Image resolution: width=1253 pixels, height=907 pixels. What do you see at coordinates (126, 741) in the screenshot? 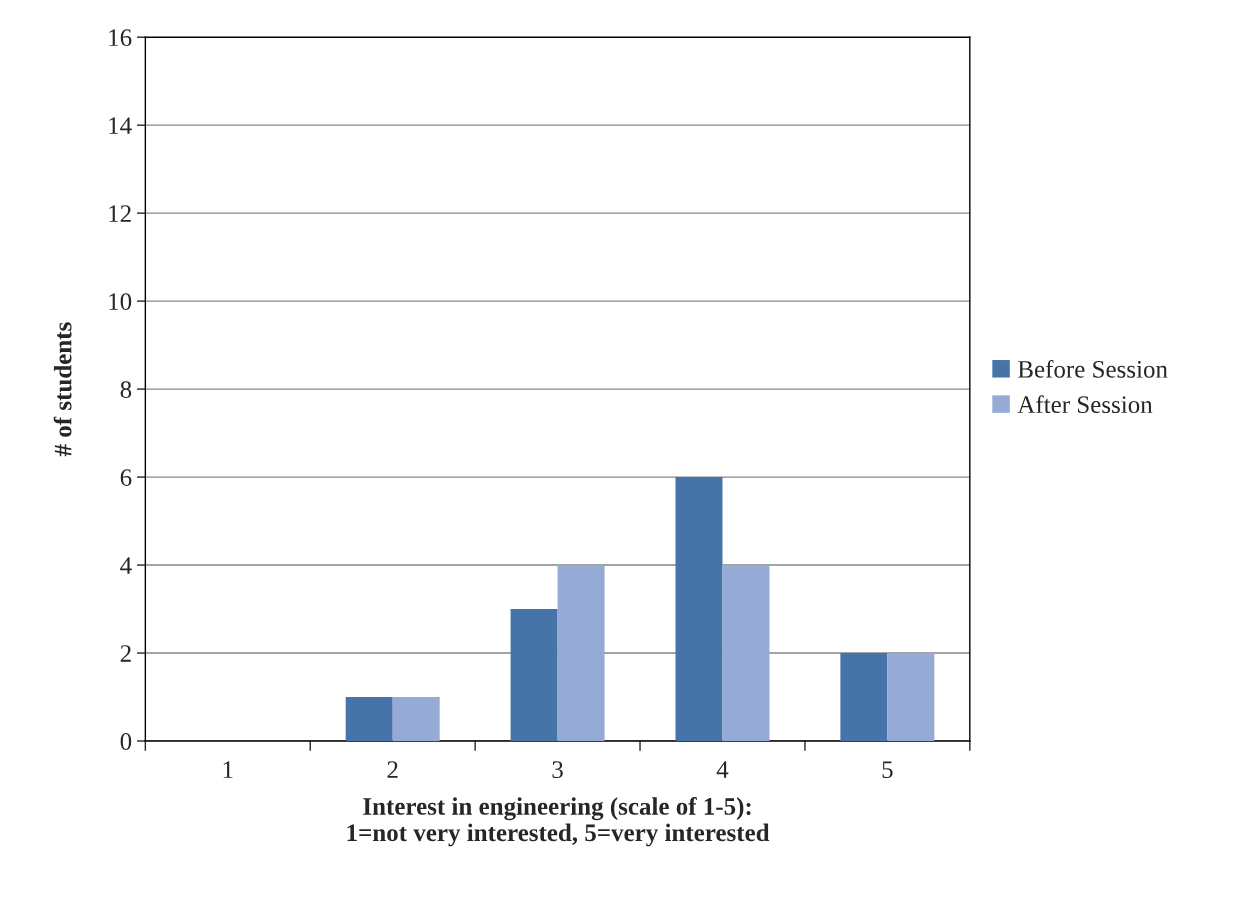
I see `y-tick-label: 0` at bounding box center [126, 741].